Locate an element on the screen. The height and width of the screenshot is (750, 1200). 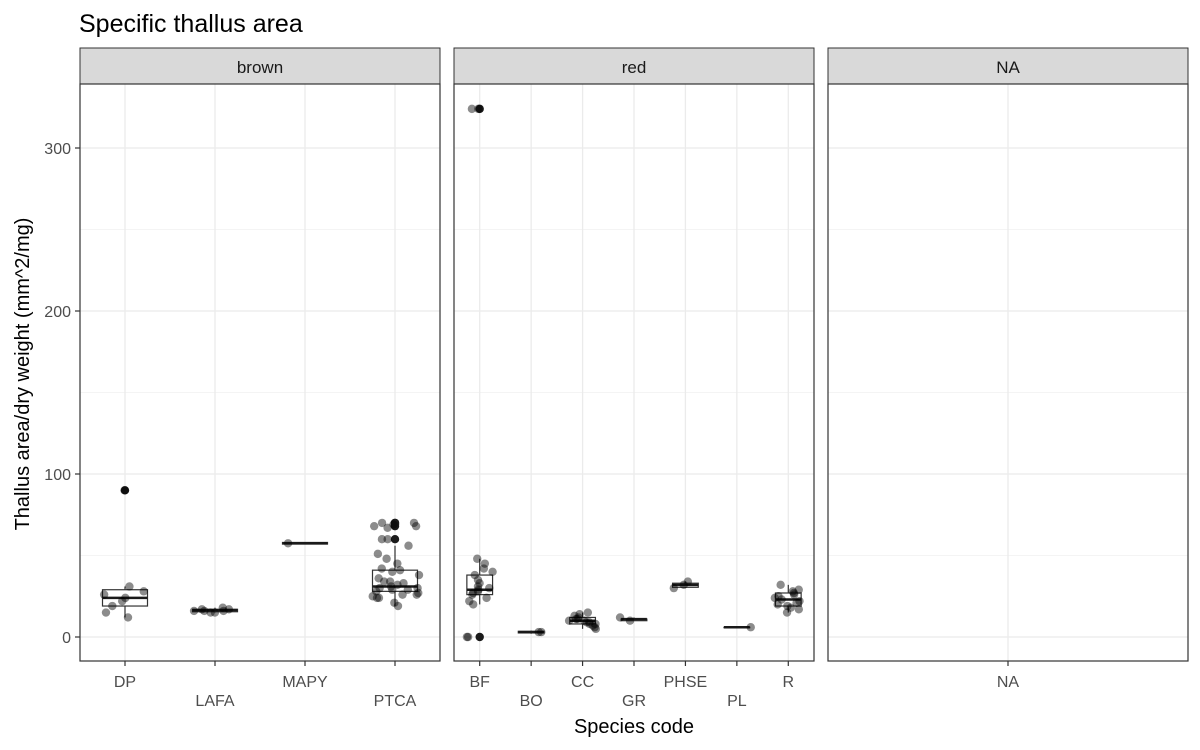
y-tick-label: 300 is located at coordinates (57, 149).